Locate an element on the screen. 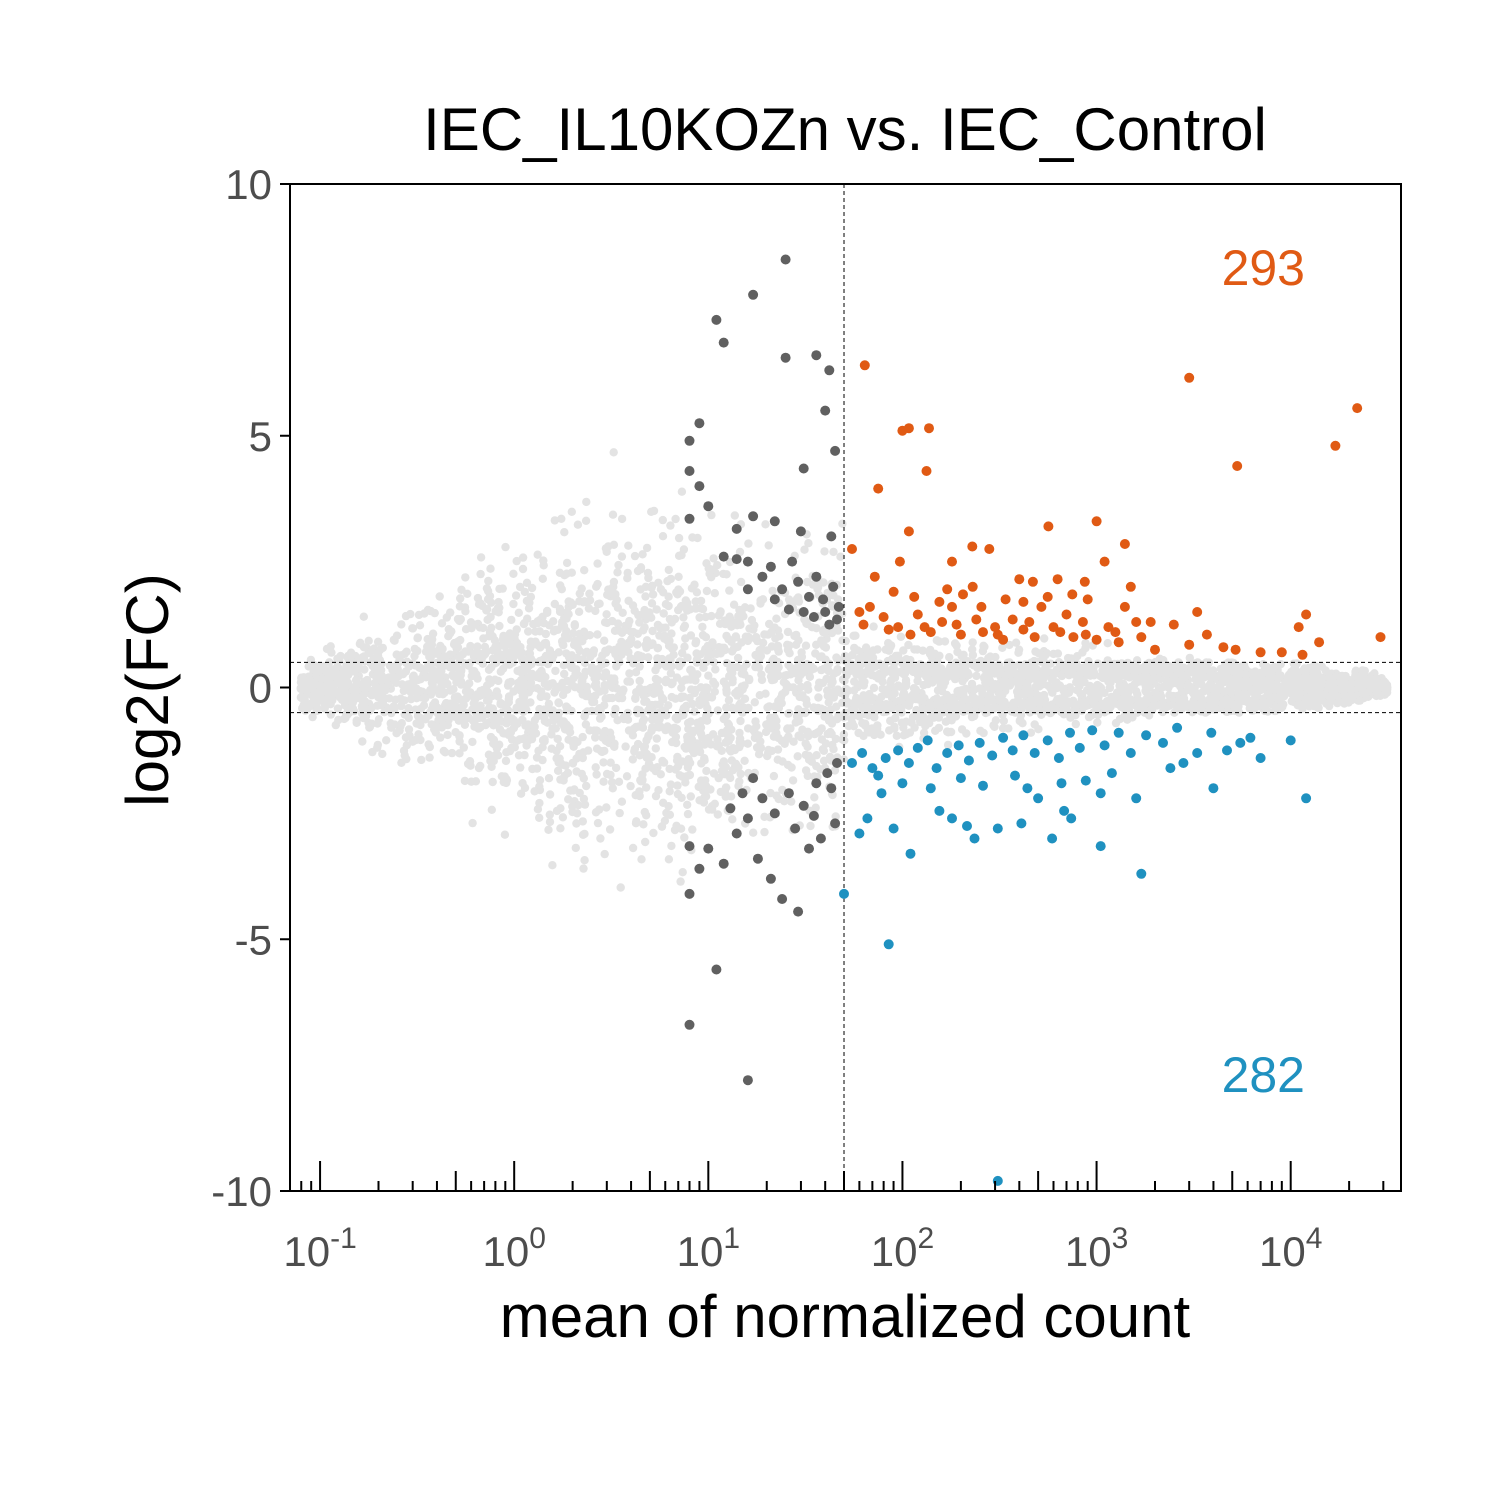 The width and height of the screenshot is (1500, 1500). down-count-label: 282 is located at coordinates (1263, 1075).